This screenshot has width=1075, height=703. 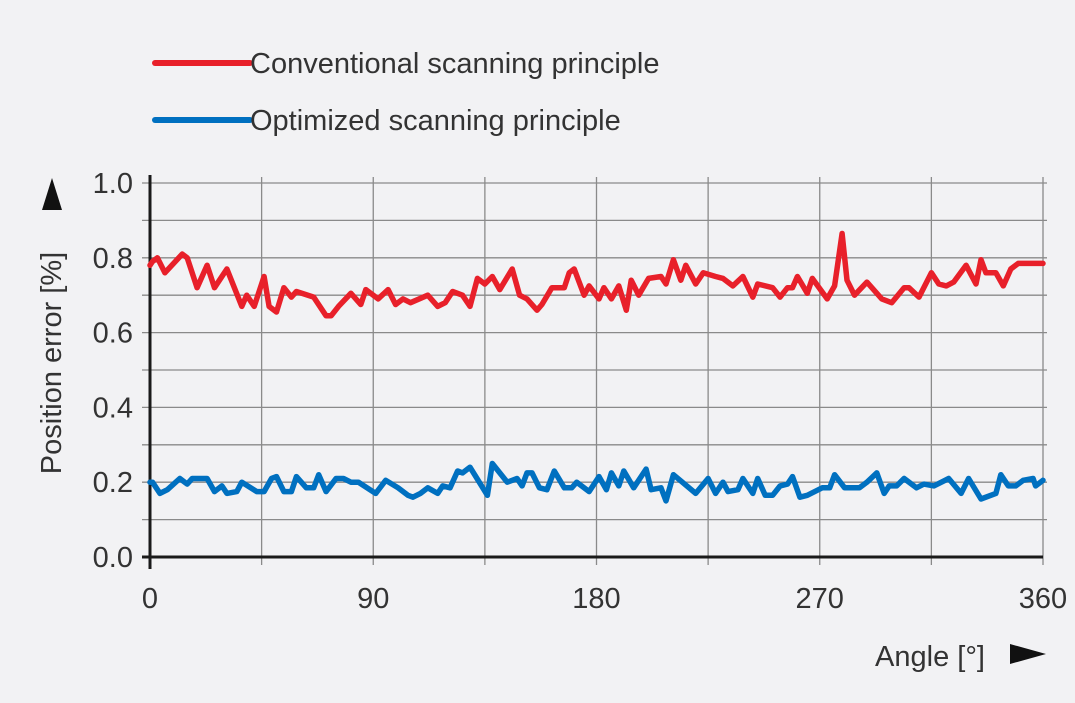 I want to click on y-tick-label: 0.8, so click(x=113, y=259).